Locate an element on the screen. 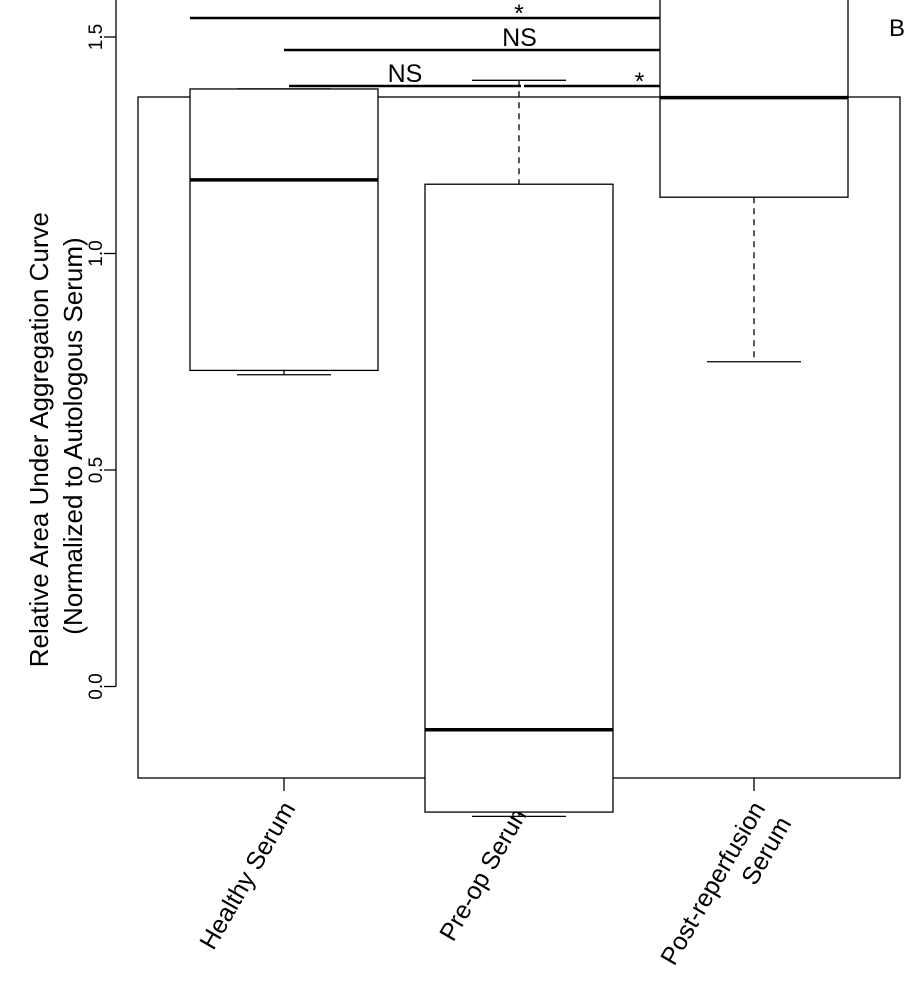 This screenshot has width=914, height=992. x-category-label: Healthy Serum is located at coordinates (247, 875).